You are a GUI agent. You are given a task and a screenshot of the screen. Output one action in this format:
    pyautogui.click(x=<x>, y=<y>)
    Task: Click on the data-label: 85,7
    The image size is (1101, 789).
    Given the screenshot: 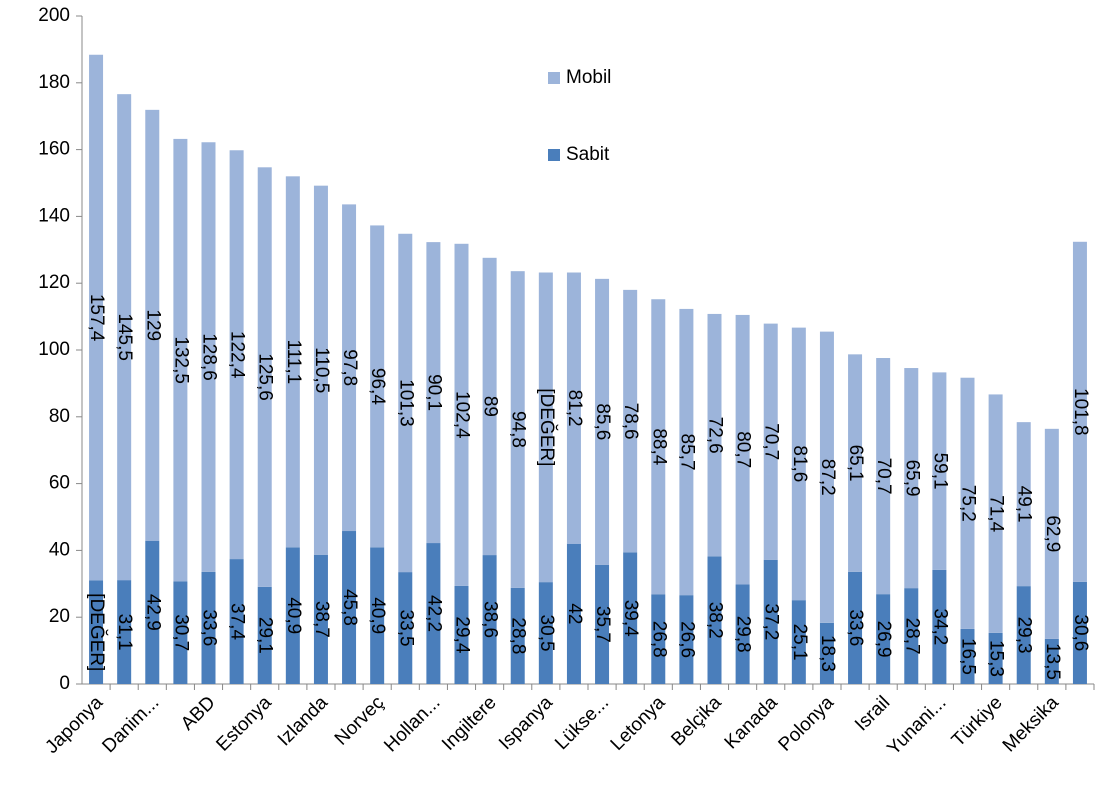 What is the action you would take?
    pyautogui.click(x=686, y=452)
    